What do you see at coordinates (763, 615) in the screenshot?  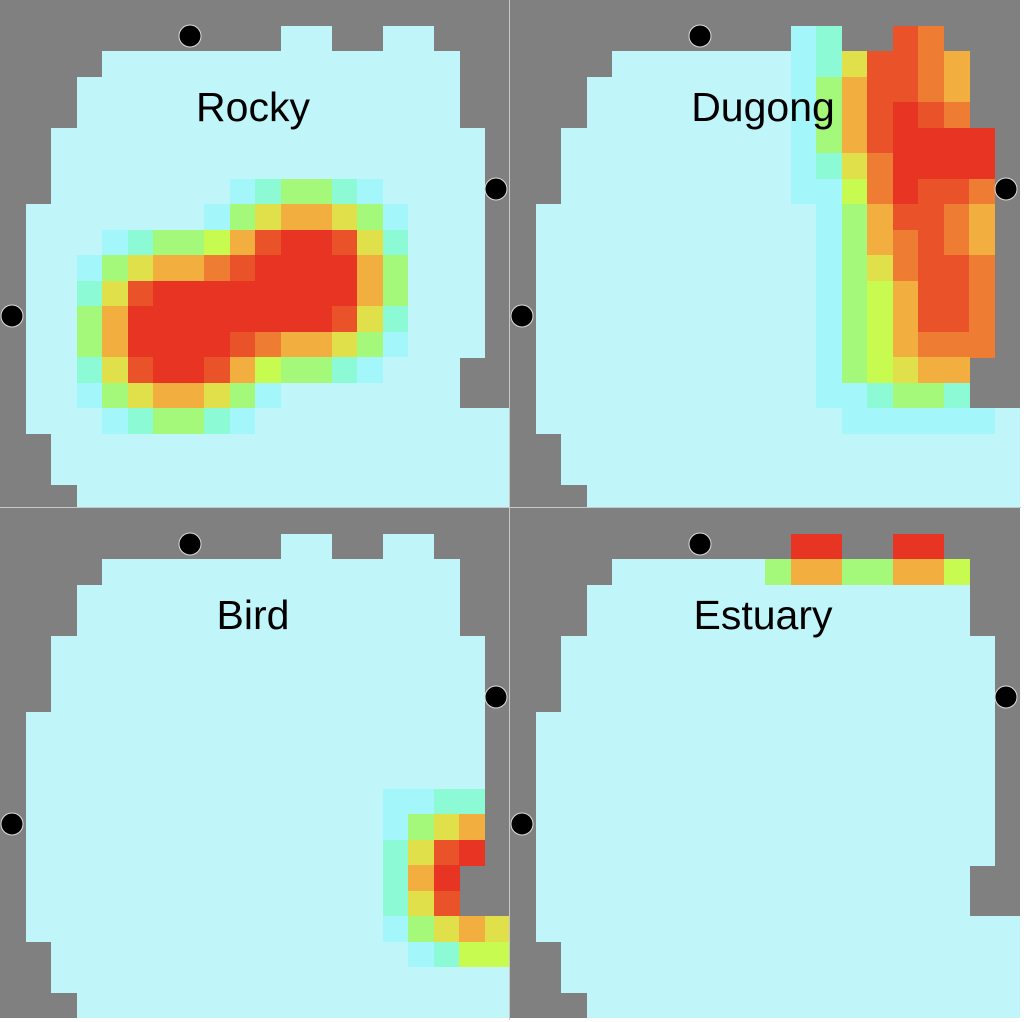 I see `panel-title: Estuary` at bounding box center [763, 615].